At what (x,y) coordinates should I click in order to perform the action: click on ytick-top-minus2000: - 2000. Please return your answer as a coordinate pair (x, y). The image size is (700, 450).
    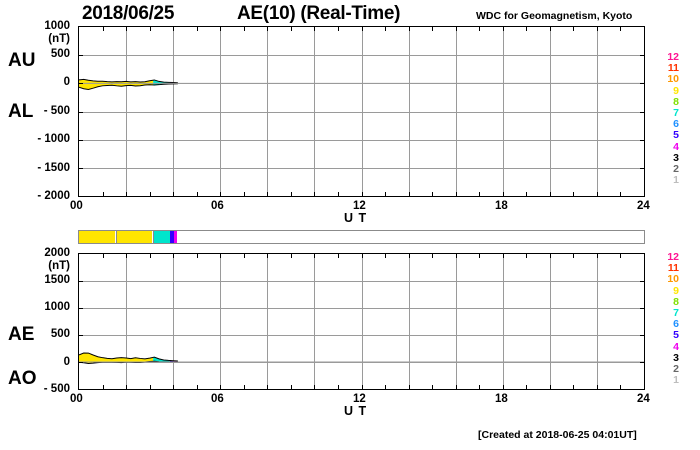
    Looking at the image, I should click on (53, 196).